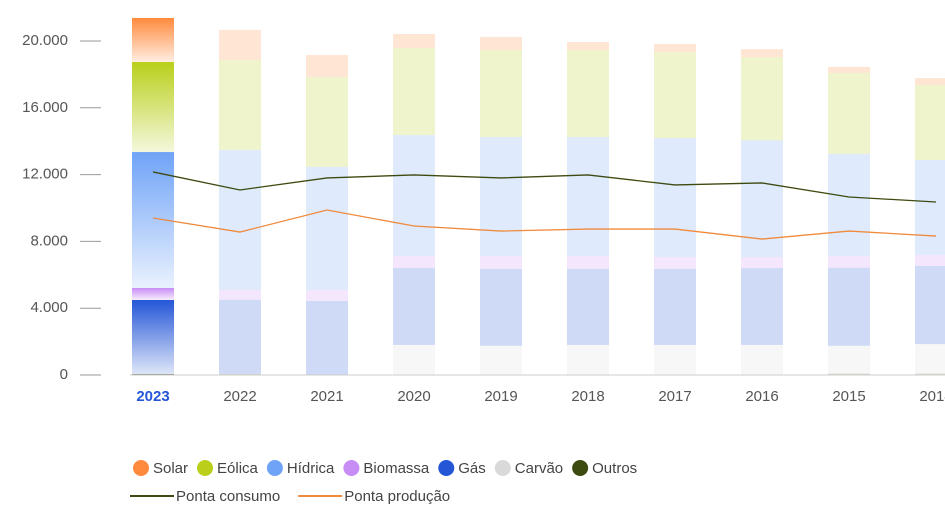 The height and width of the screenshot is (507, 945). Describe the element at coordinates (49, 307) in the screenshot. I see `y-tick-label: 4.000` at that location.